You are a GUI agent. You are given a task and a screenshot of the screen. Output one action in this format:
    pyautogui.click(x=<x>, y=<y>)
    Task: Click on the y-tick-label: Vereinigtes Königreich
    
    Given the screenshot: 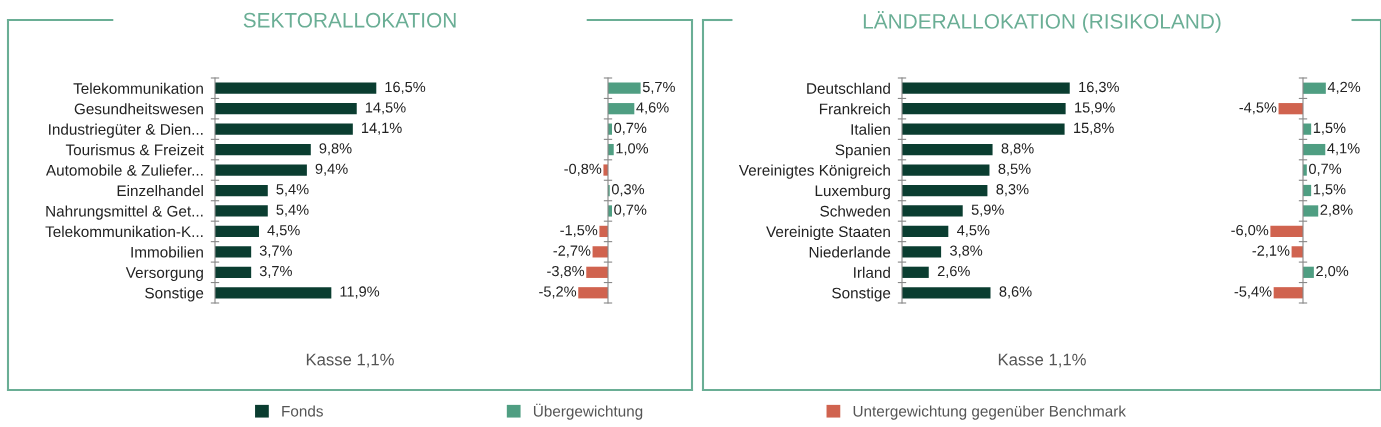 What is the action you would take?
    pyautogui.click(x=814, y=171)
    